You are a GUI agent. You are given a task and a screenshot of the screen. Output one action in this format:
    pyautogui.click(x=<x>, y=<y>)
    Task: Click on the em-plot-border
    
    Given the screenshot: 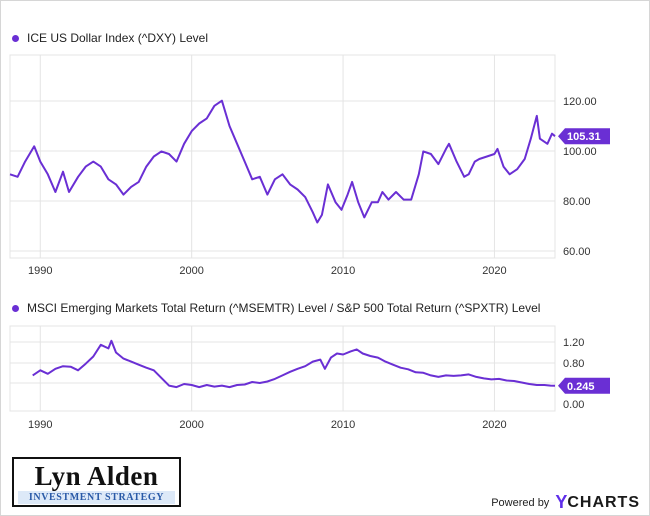 What is the action you would take?
    pyautogui.click(x=282, y=368)
    